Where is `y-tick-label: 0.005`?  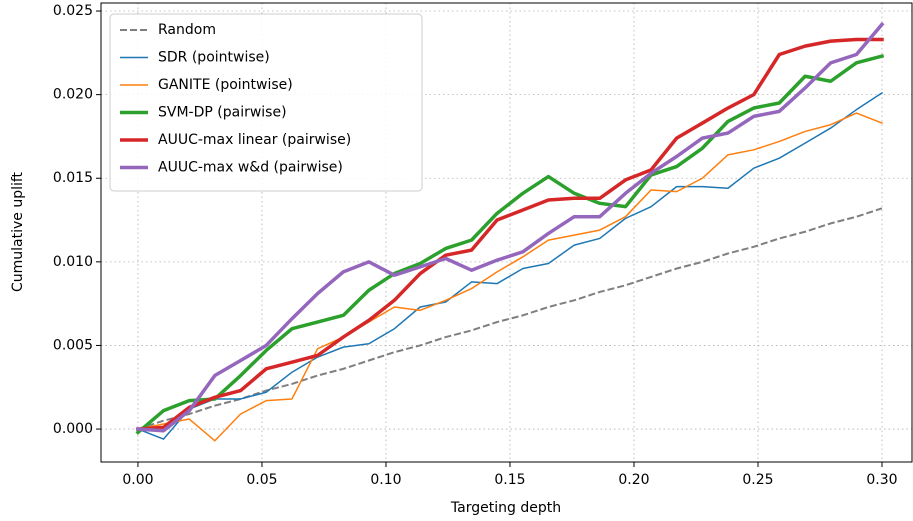
y-tick-label: 0.005 is located at coordinates (73, 345).